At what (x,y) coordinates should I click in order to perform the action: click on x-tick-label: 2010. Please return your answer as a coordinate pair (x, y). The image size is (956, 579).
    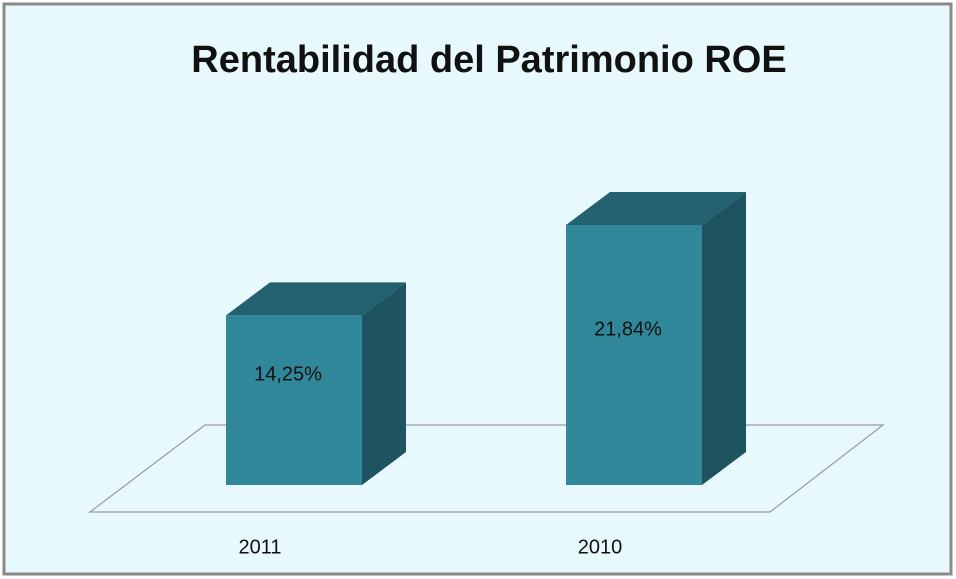
    Looking at the image, I should click on (600, 547).